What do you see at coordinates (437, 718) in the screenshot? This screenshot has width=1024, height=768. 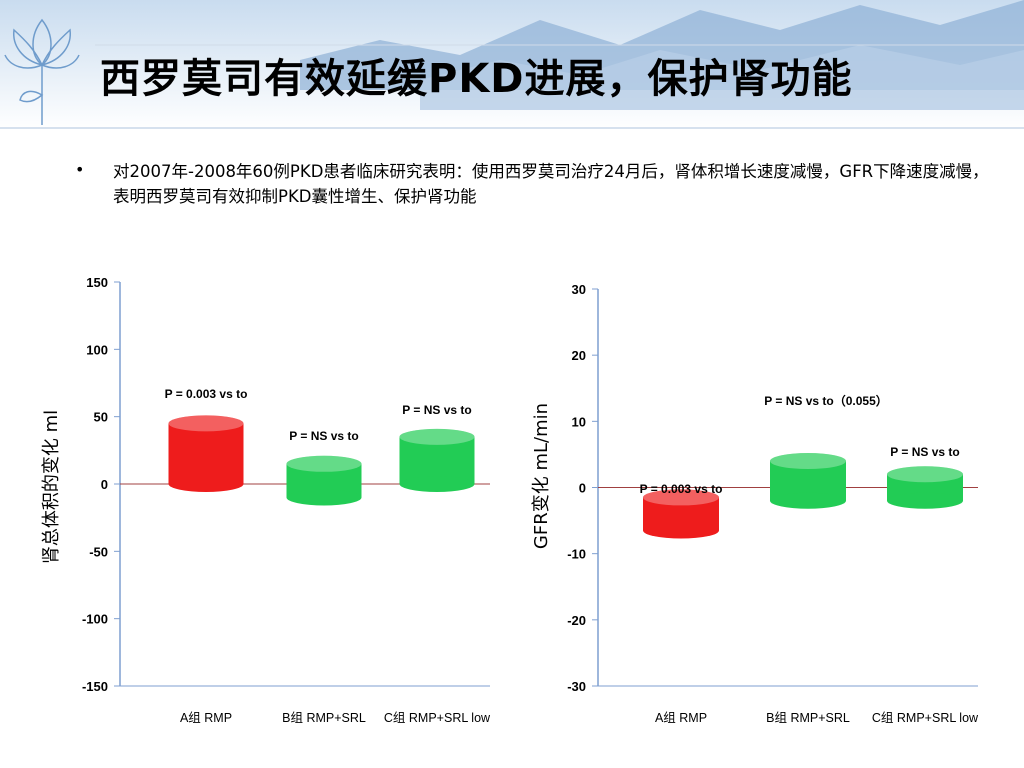 I see `chart1-category-label: C组 RMP+SRL low` at bounding box center [437, 718].